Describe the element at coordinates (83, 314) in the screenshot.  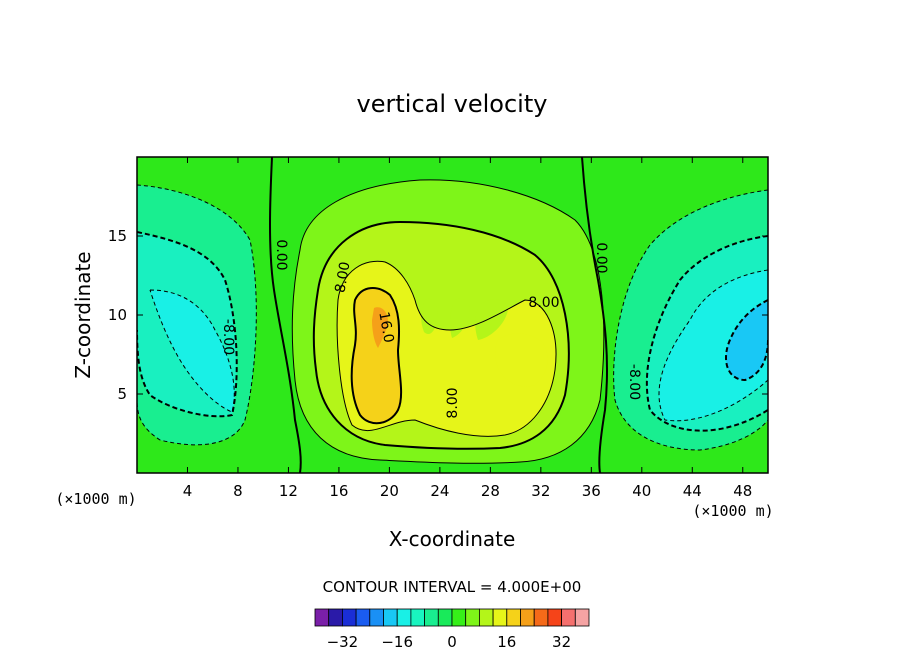
I see `y-axis-title: Z-coordinate` at that location.